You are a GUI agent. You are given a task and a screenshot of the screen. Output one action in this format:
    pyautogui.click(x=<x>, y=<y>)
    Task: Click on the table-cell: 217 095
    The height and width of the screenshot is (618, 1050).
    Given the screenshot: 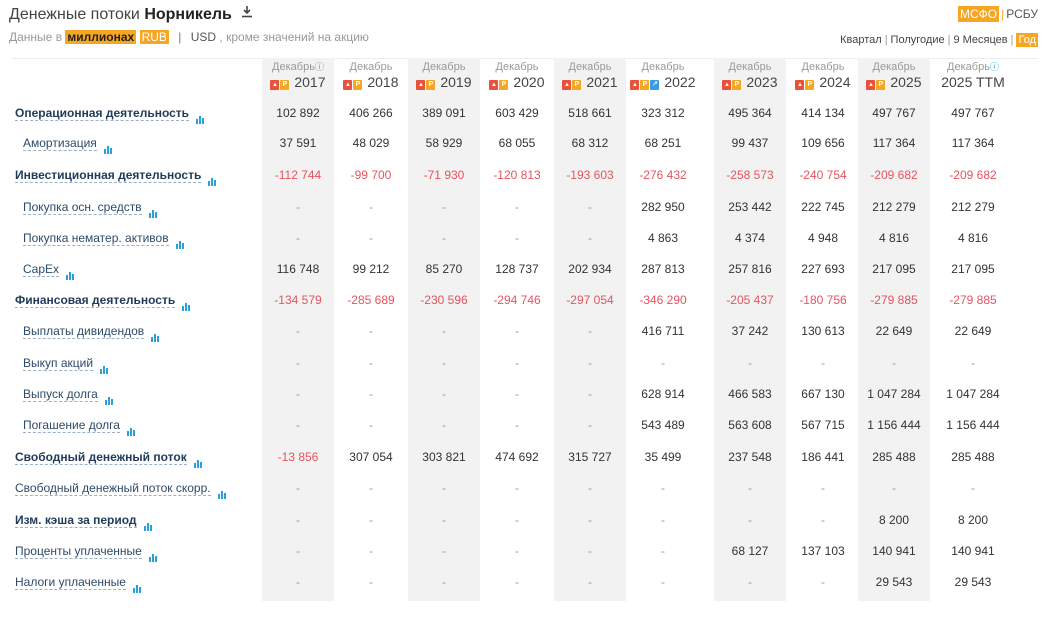 What is the action you would take?
    pyautogui.click(x=894, y=269)
    